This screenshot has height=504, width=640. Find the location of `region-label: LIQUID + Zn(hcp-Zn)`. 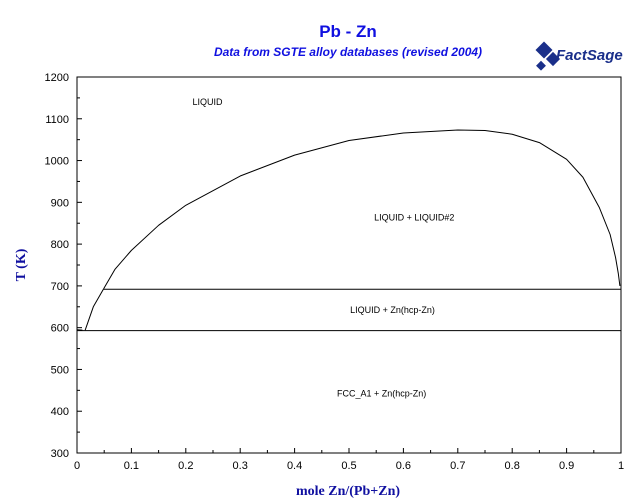

region-label: LIQUID + Zn(hcp-Zn) is located at coordinates (392, 310).